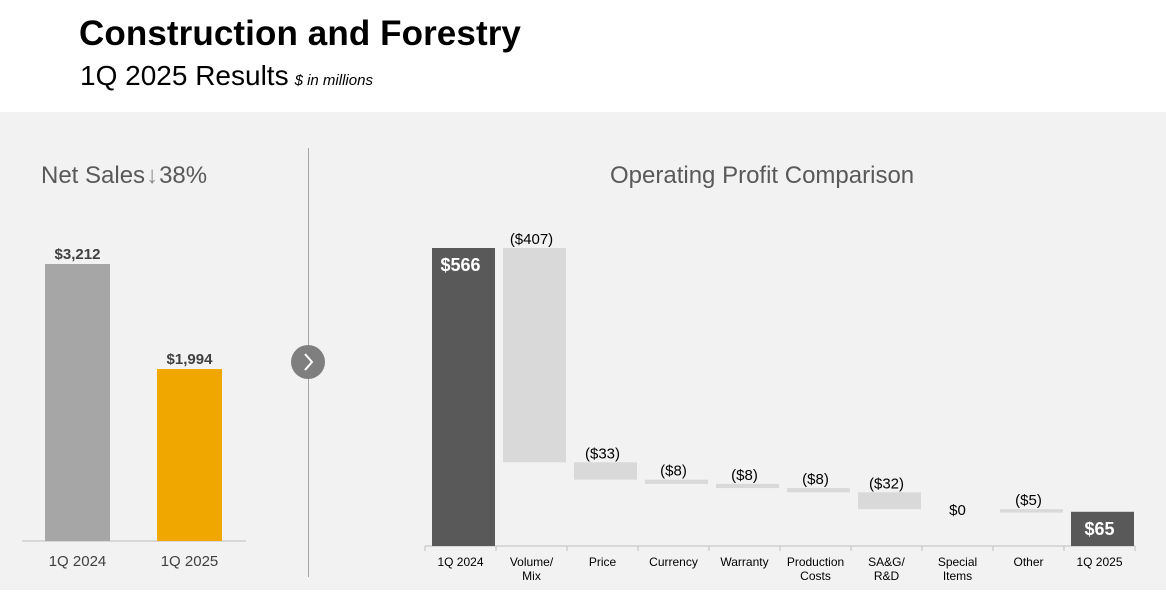 This screenshot has height=610, width=1166. I want to click on net-sales-chart: $3,212 1Q 2024 $1,994 1Q 2025, so click(134, 408).